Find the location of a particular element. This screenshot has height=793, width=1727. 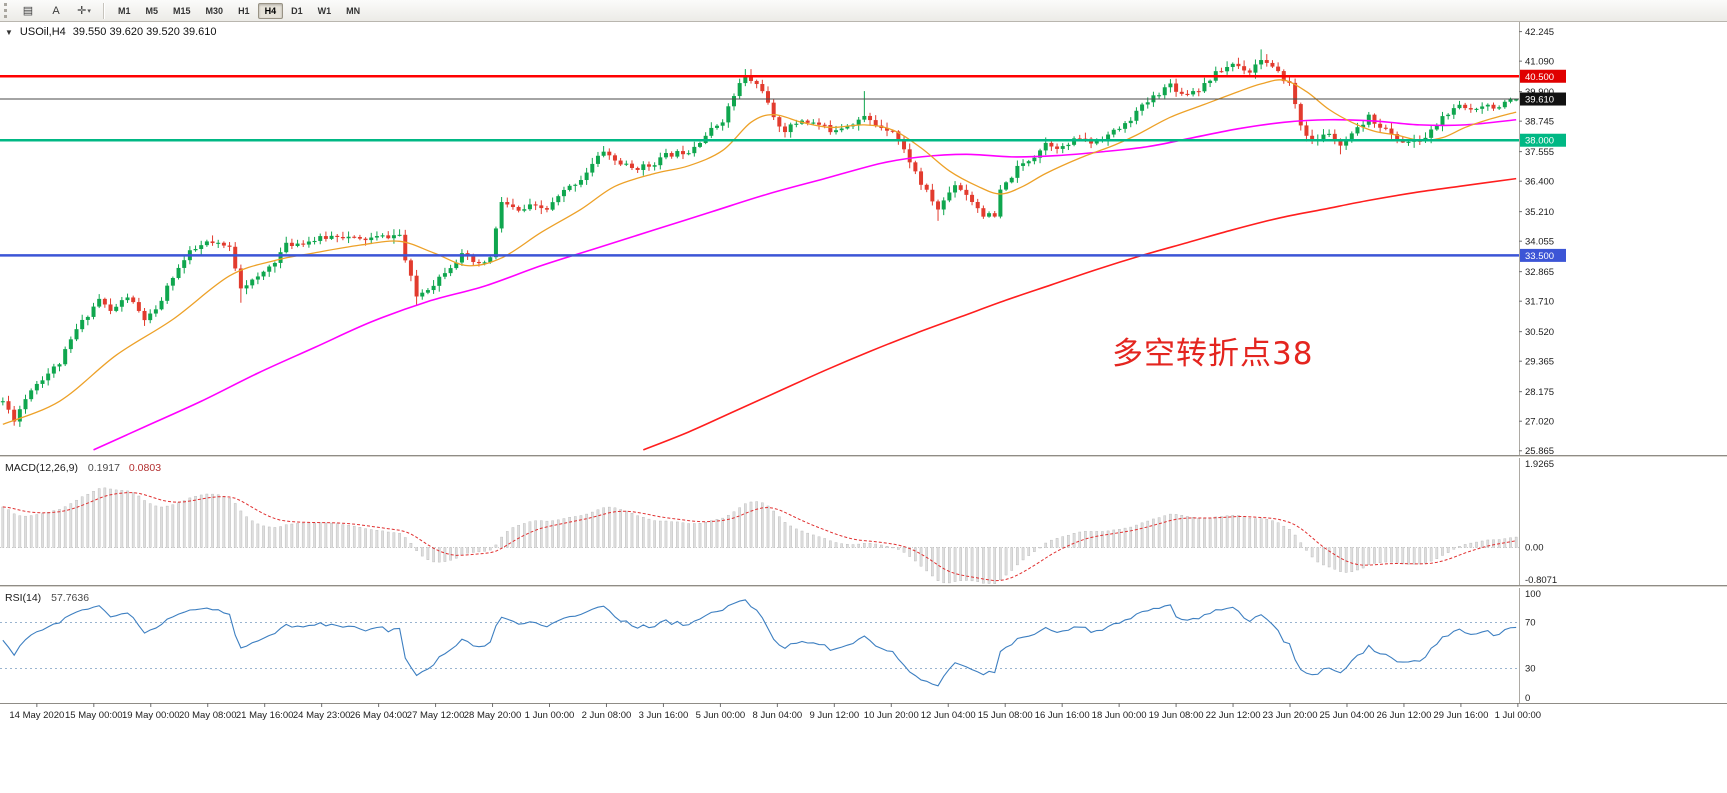

x-tick-label: 19 Jun 08:00 is located at coordinates (1176, 715).